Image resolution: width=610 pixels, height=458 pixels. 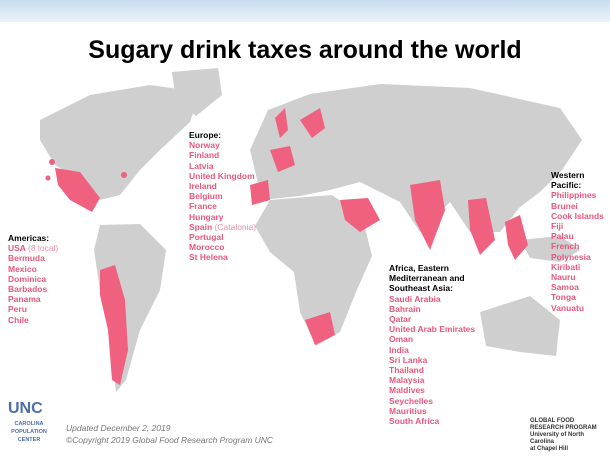 I want to click on country: Latvia, so click(x=224, y=166).